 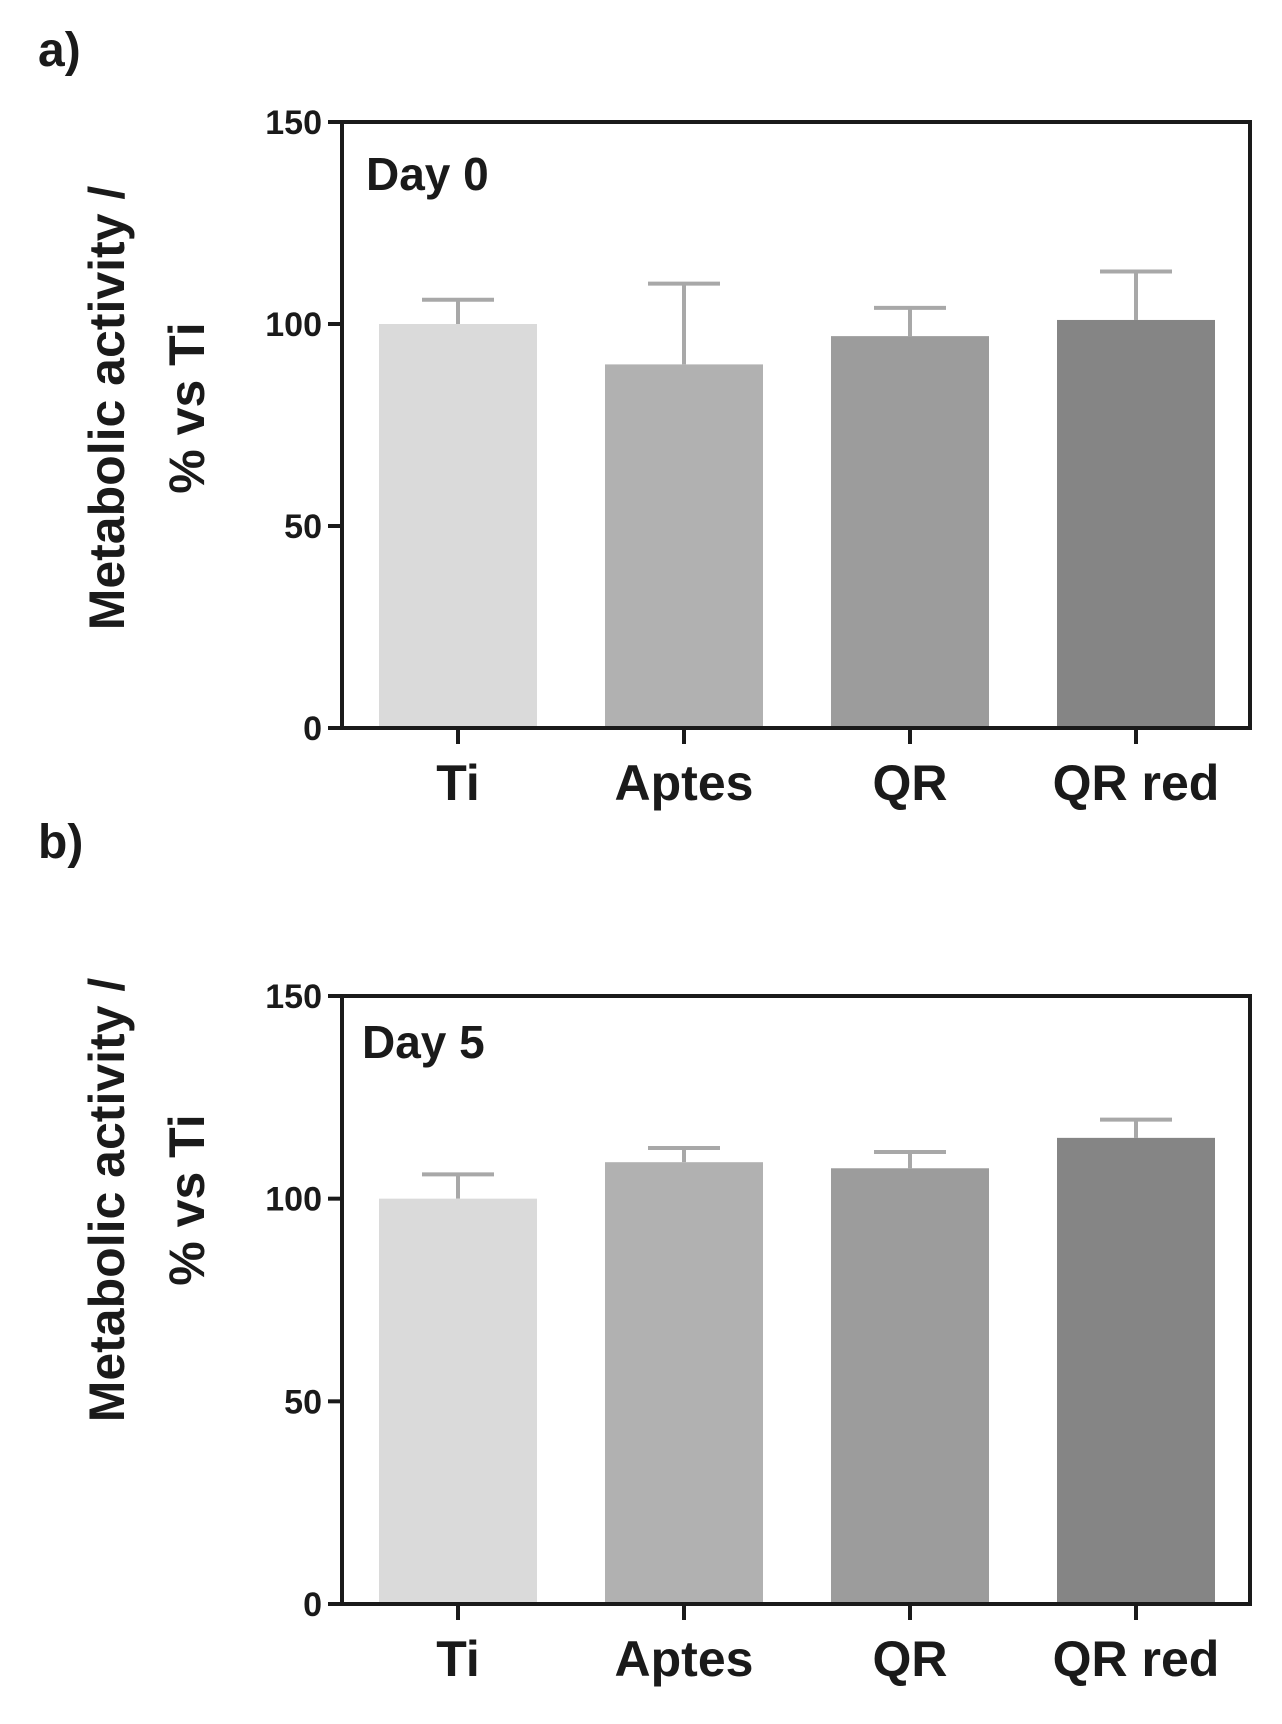 What do you see at coordinates (910, 1659) in the screenshot?
I see `x-tick-label-b-2: QR` at bounding box center [910, 1659].